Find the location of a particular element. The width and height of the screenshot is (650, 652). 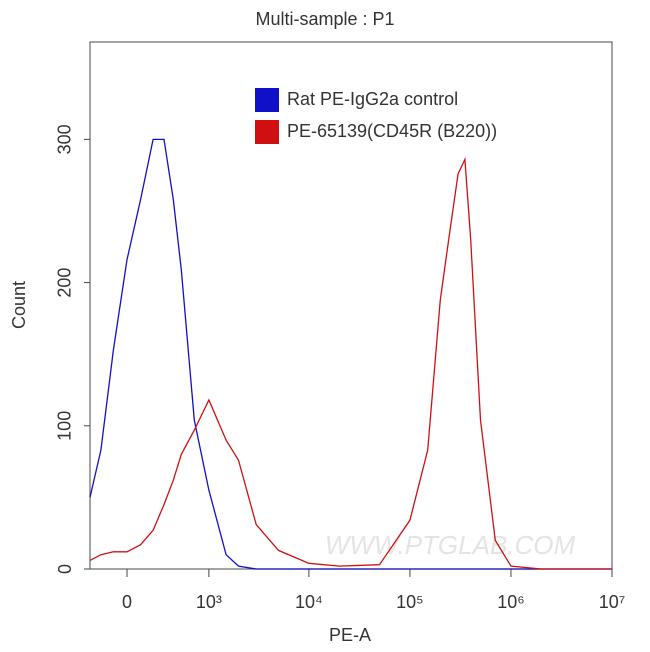

y-tick-label: 300 is located at coordinates (65, 139).